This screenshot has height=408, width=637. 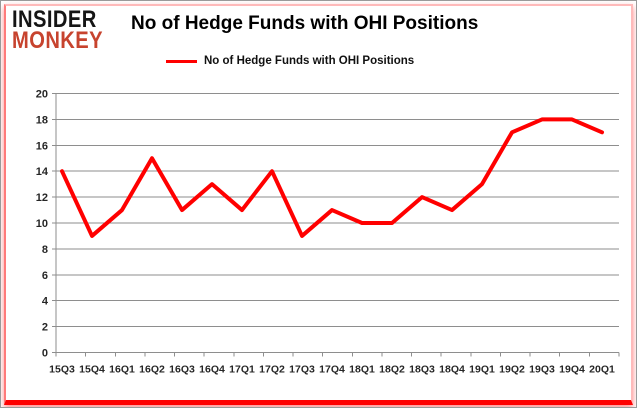 I want to click on x-tick-label: 16Q2, so click(x=152, y=370).